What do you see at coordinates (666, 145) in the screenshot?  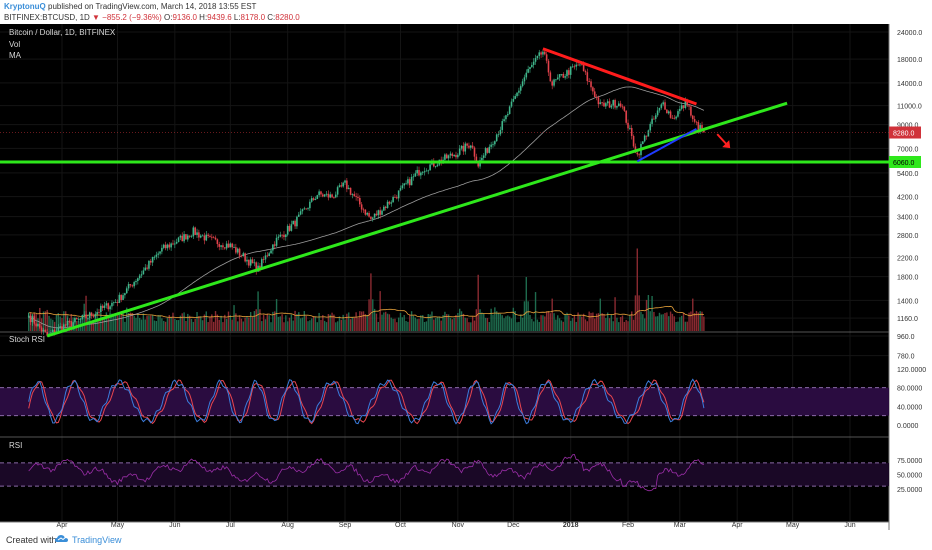 I see `blue-trendline` at bounding box center [666, 145].